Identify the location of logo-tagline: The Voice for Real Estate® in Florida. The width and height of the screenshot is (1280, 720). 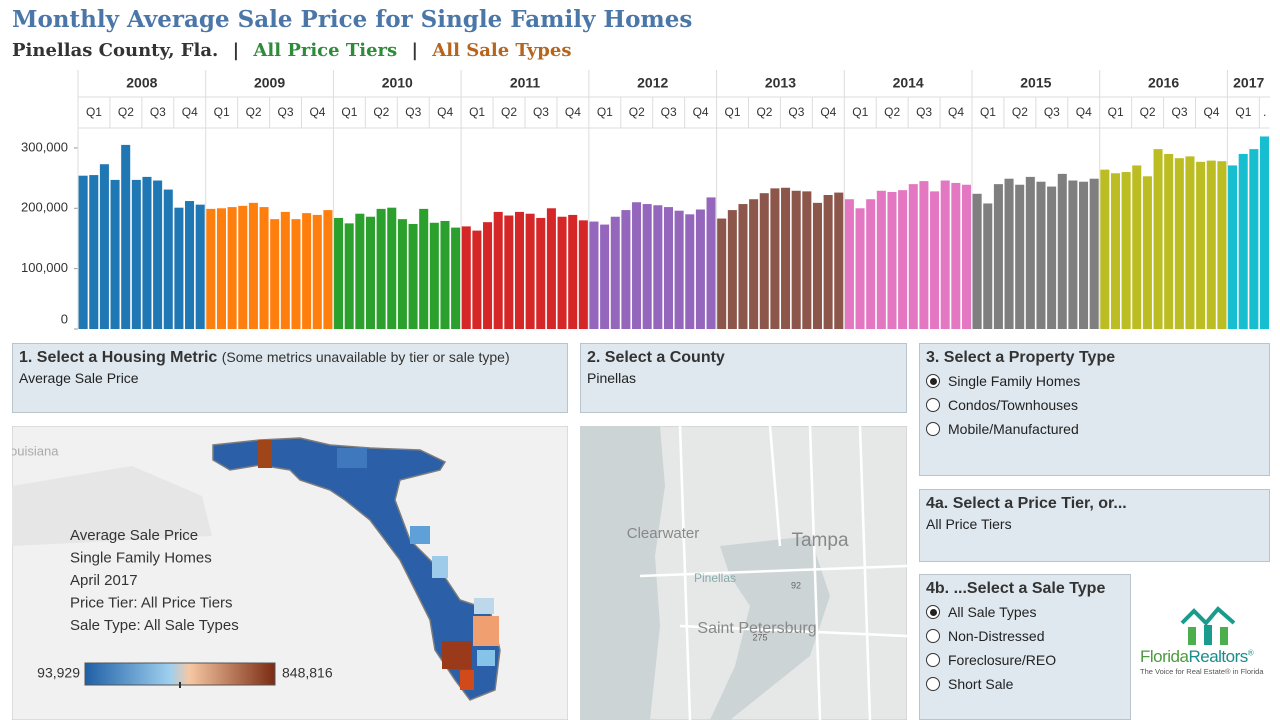
(1202, 671).